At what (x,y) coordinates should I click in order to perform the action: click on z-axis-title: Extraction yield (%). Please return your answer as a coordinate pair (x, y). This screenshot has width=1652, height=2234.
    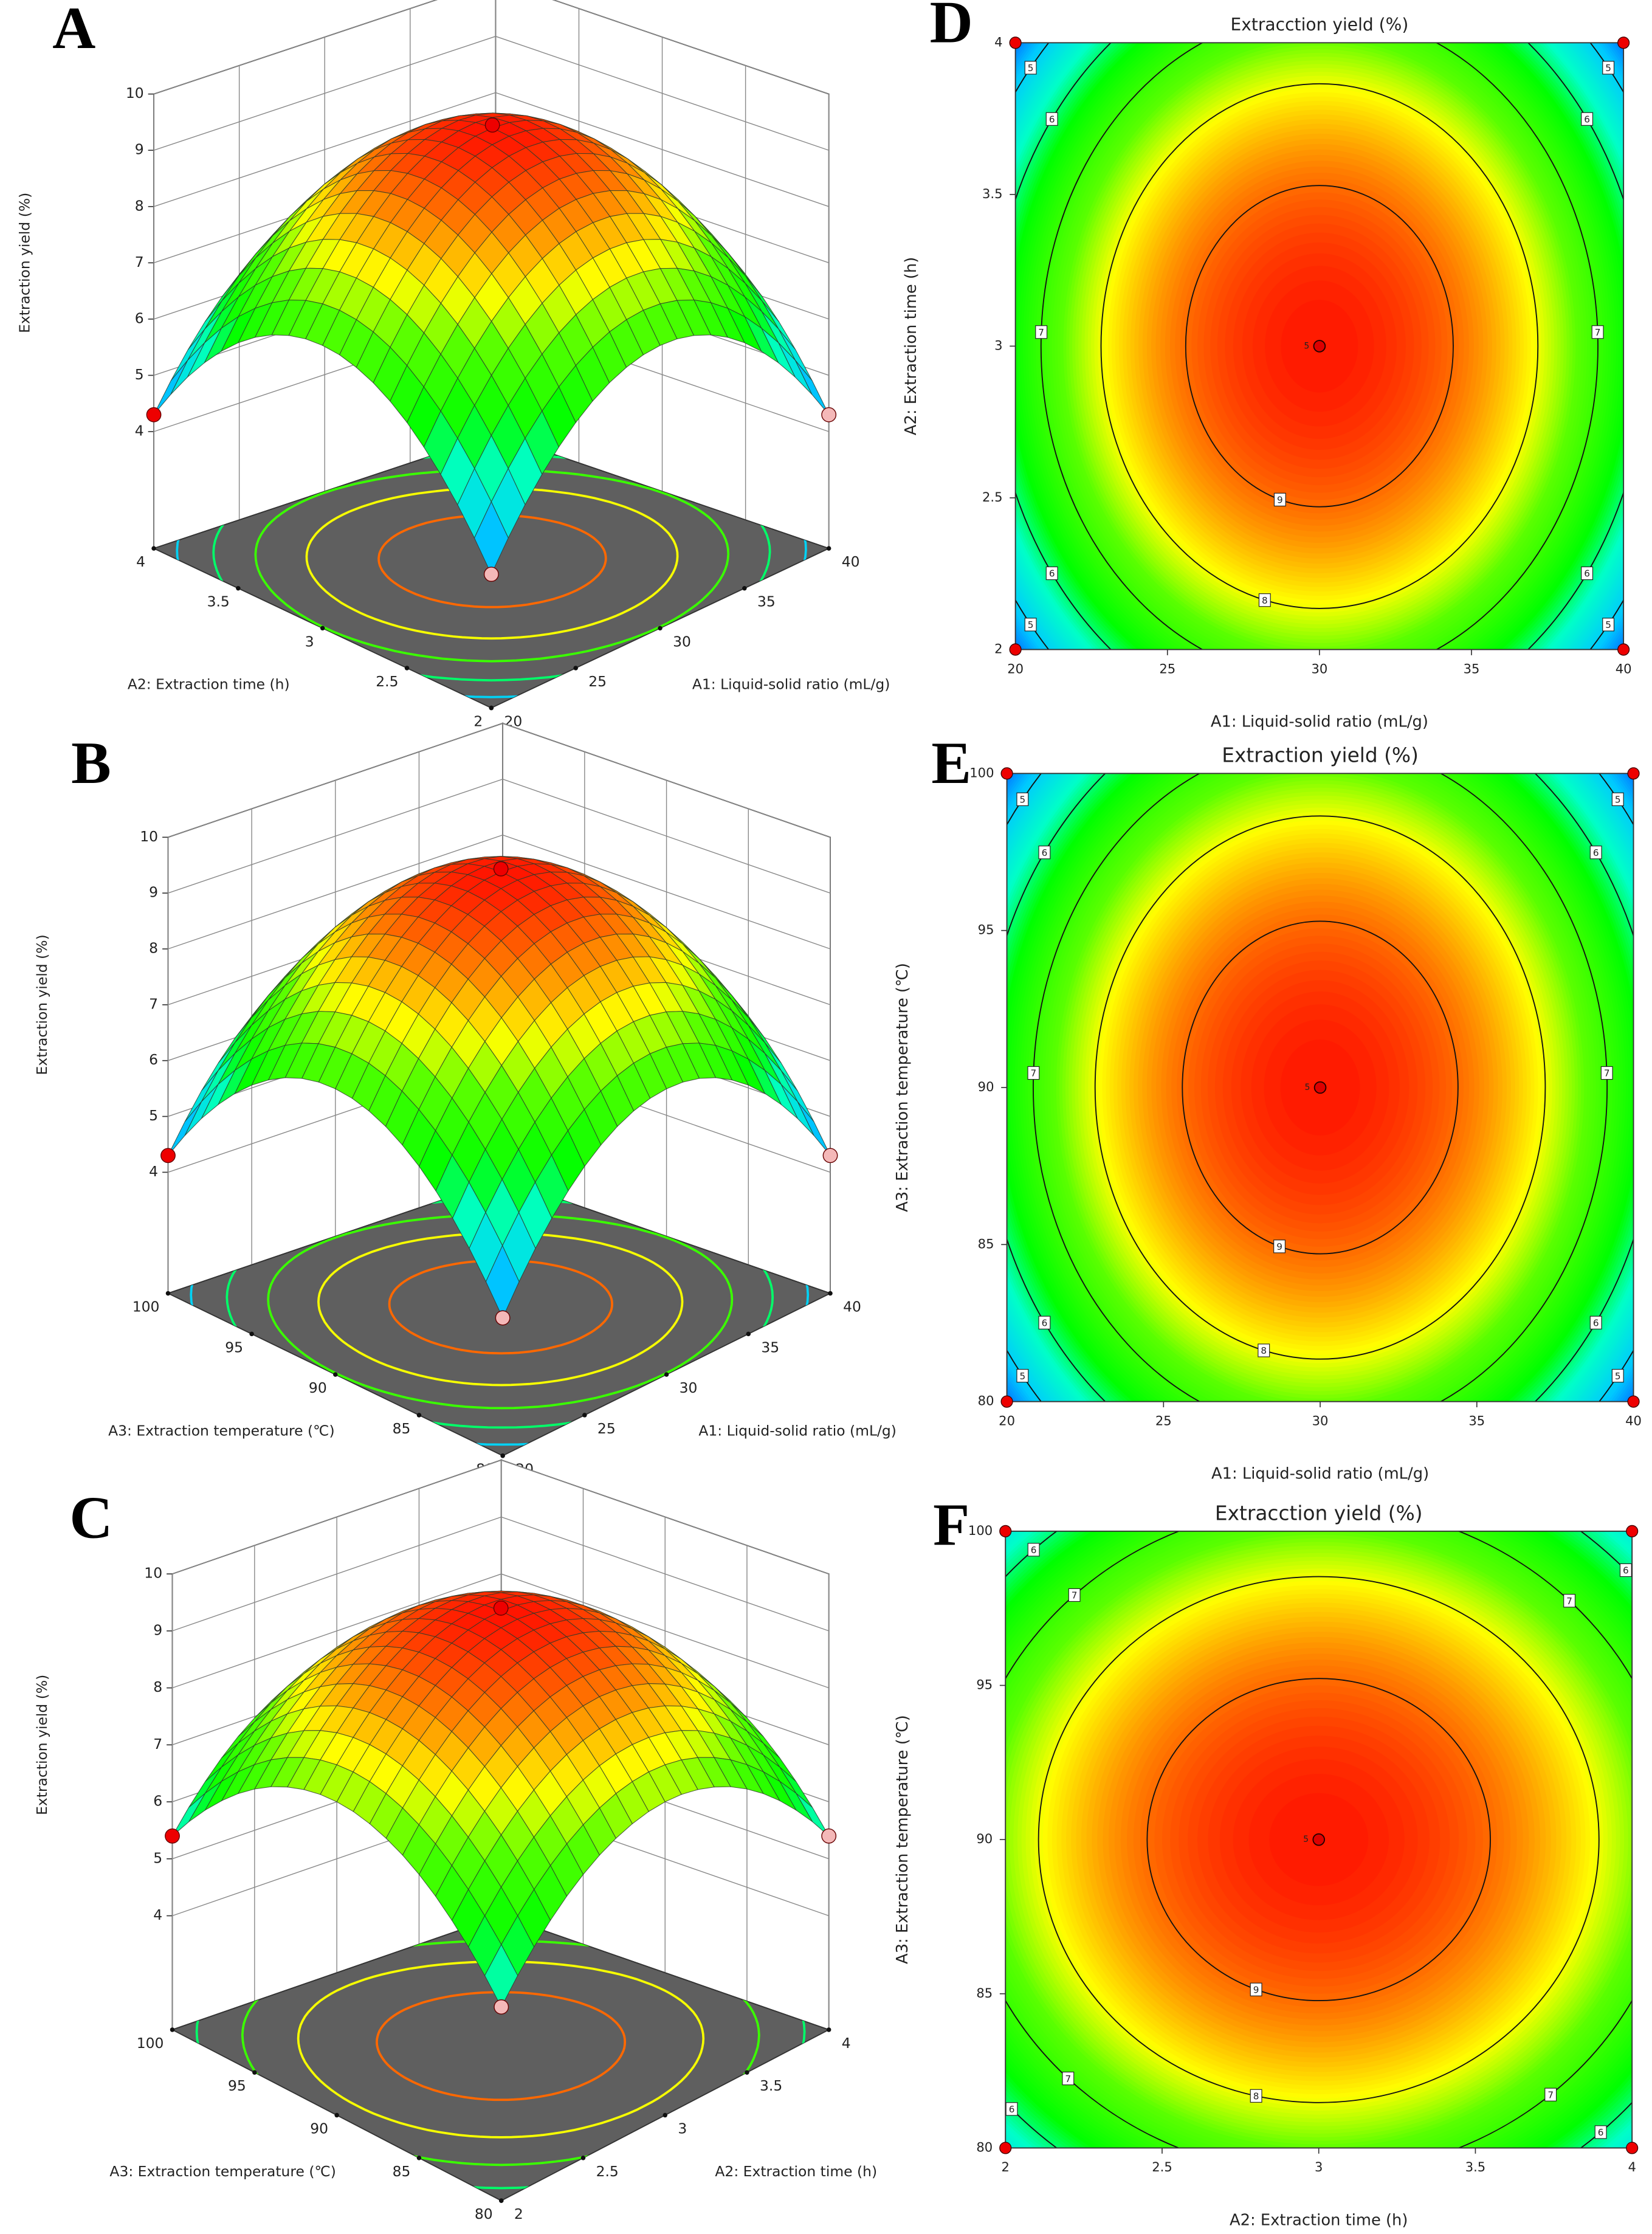
    Looking at the image, I should click on (41, 1745).